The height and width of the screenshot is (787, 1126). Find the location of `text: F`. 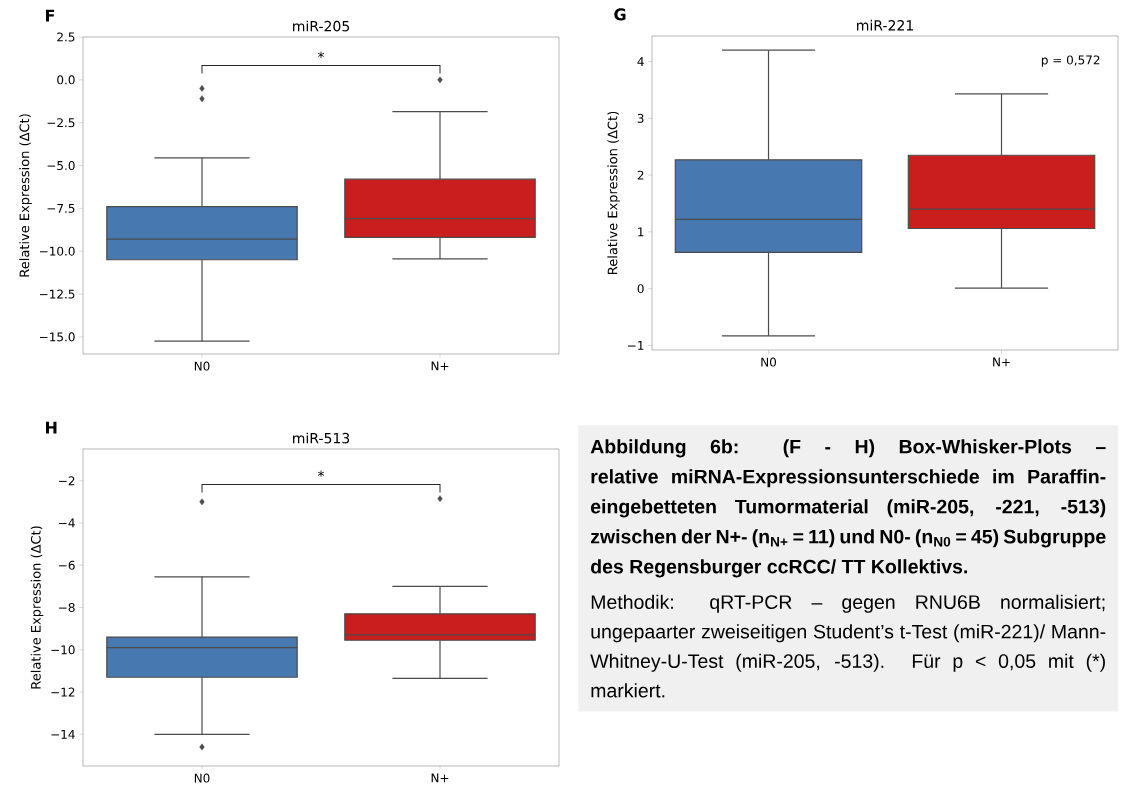

text: F is located at coordinates (50, 15).